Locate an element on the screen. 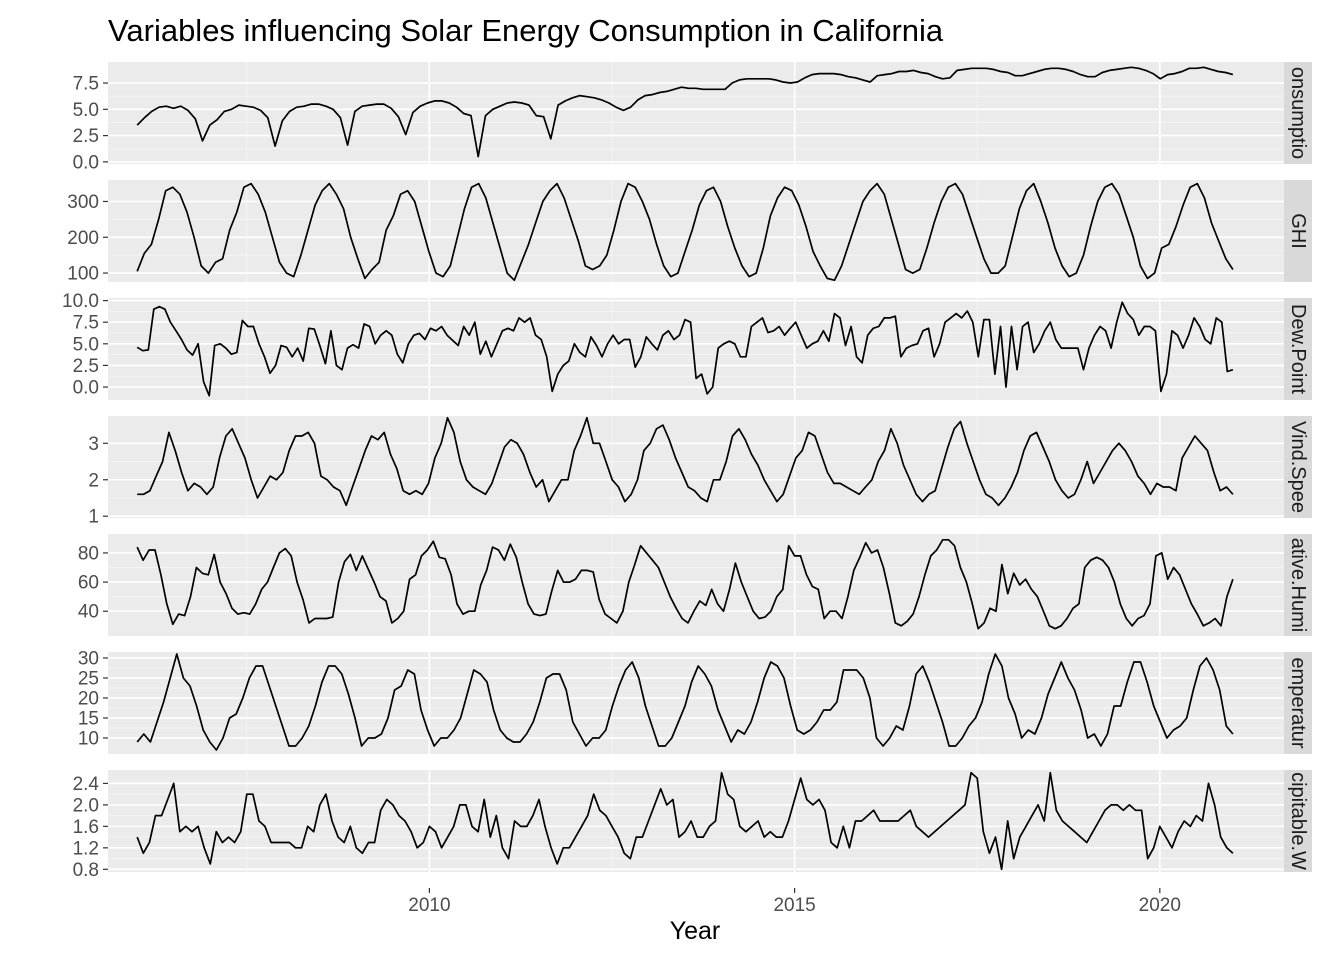 The image size is (1344, 960). panel-1: 0.0 2.5 5.0 7.5 onsumptio is located at coordinates (692, 117).